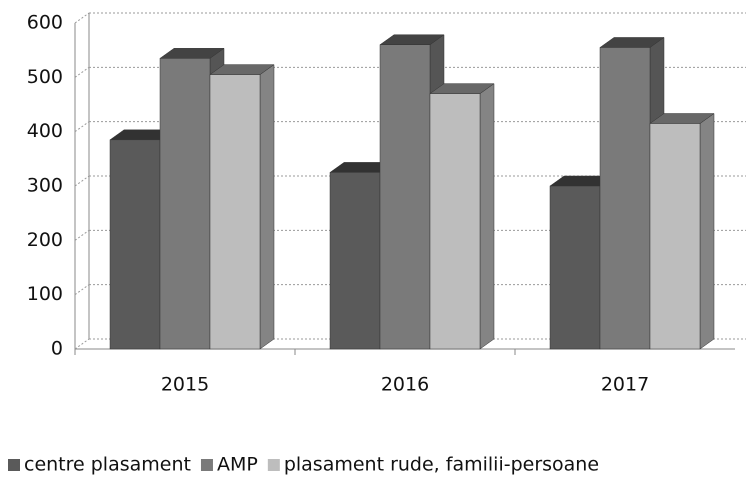 This screenshot has width=746, height=483. I want to click on legend-label: plasament rude, familii-persoane, so click(441, 465).